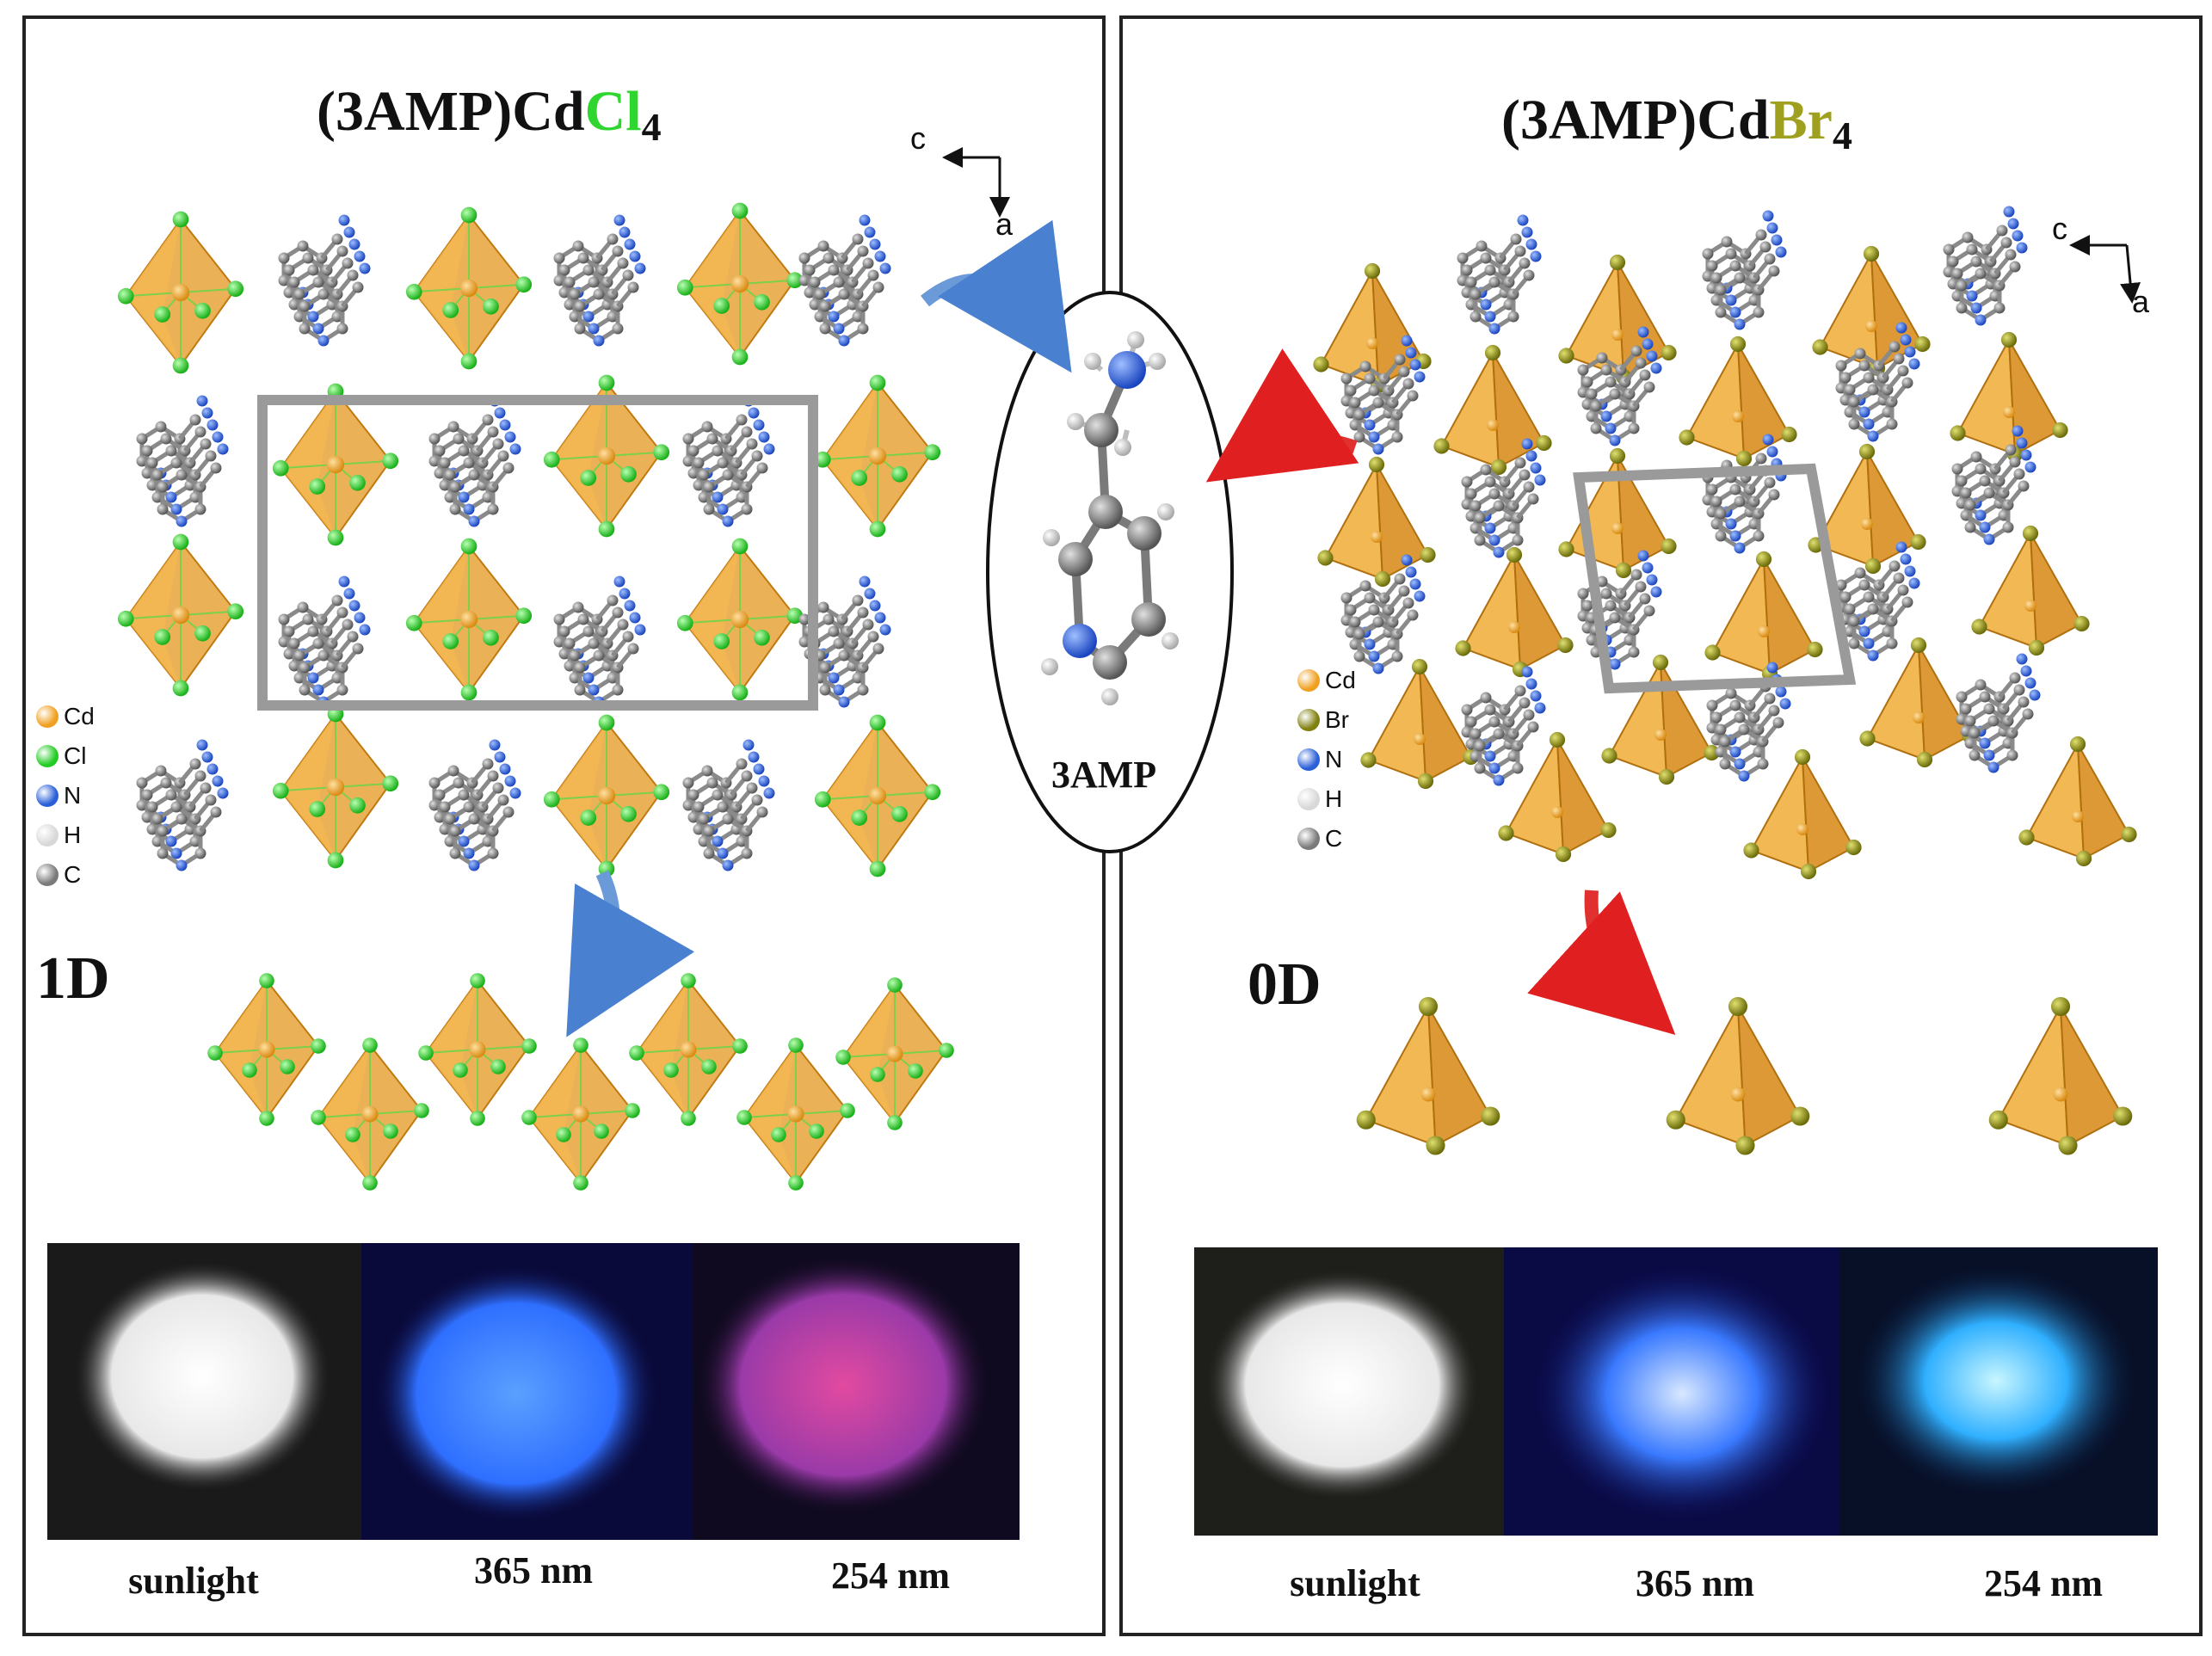 This screenshot has height=1656, width=2212. I want to click on left-caption-365nm: 365 nm, so click(533, 1570).